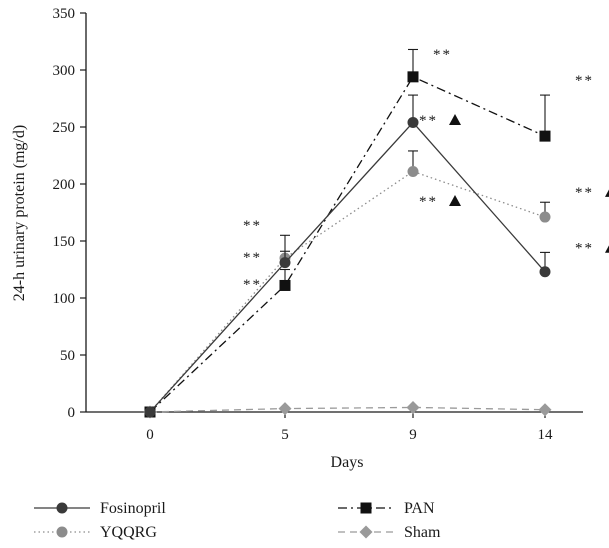 This screenshot has width=609, height=548. Describe the element at coordinates (62, 532) in the screenshot. I see `legend-marker-yqqrg` at that location.